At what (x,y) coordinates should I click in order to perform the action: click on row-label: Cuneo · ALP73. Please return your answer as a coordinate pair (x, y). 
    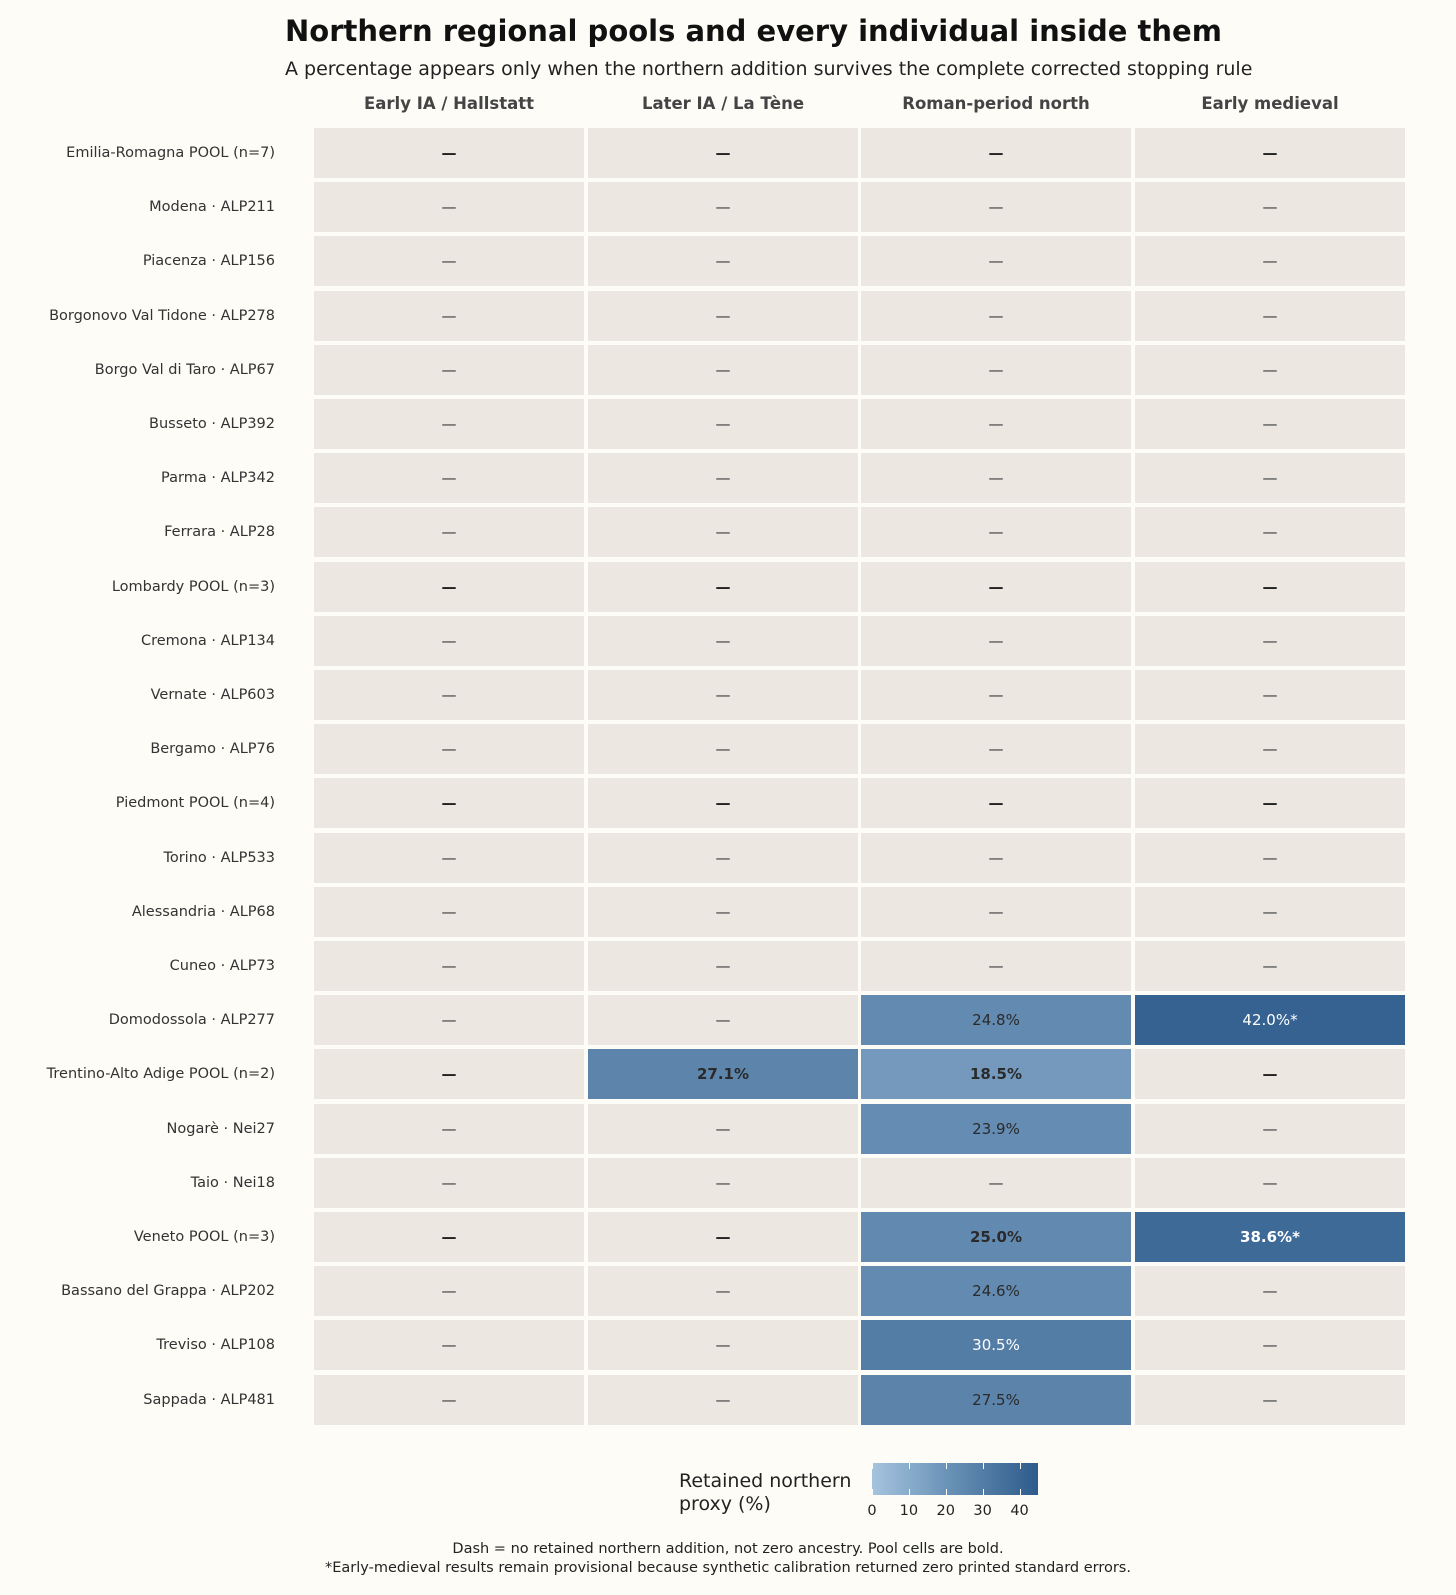
    Looking at the image, I should click on (222, 966).